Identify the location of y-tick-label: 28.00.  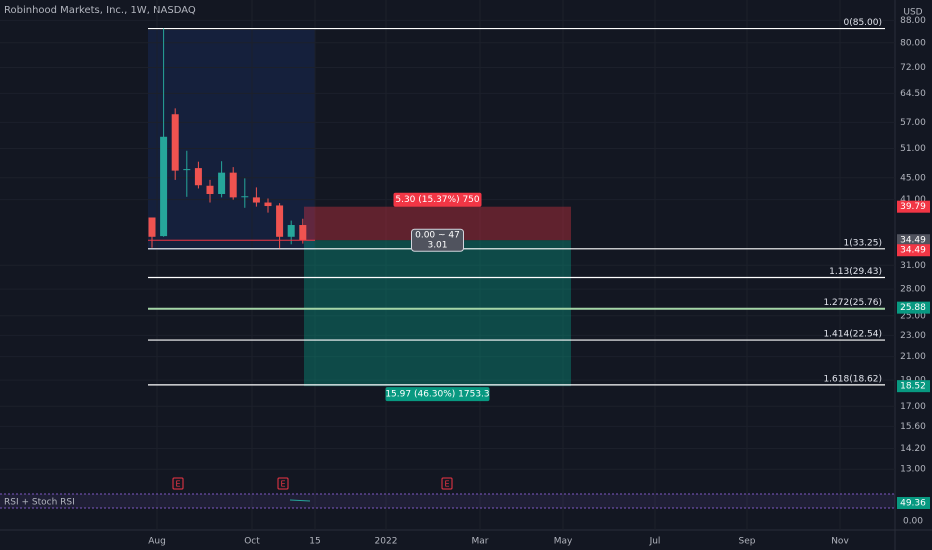
(913, 290).